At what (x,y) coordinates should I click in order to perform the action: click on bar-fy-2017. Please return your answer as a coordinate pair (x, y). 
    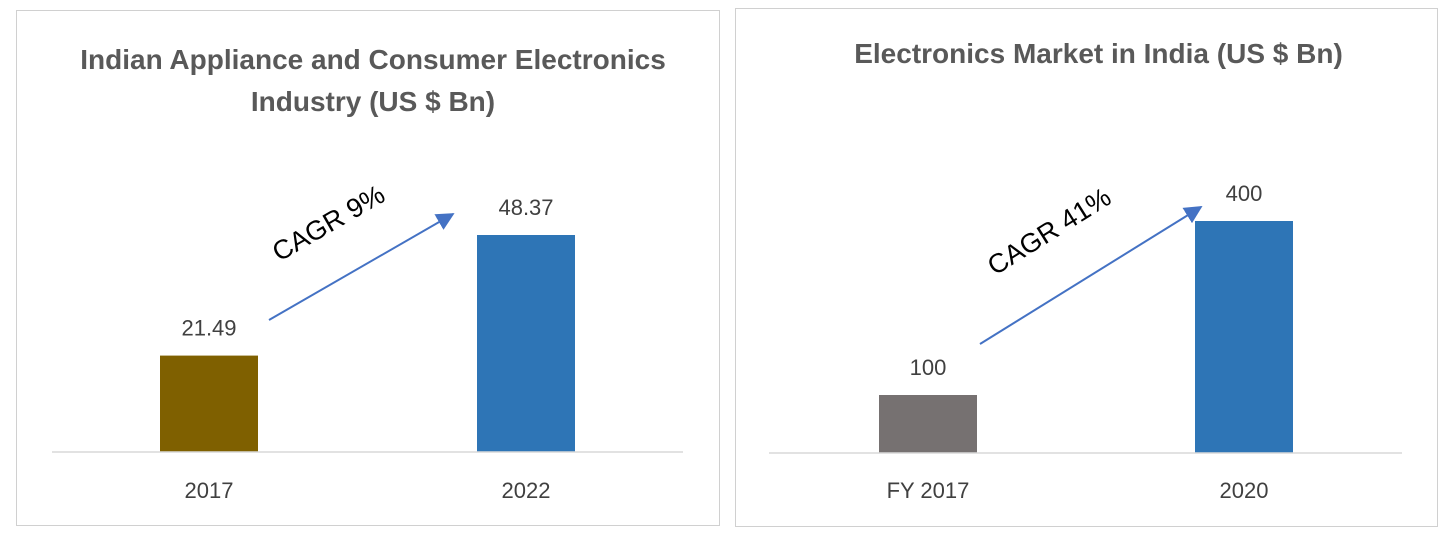
    Looking at the image, I should click on (928, 424).